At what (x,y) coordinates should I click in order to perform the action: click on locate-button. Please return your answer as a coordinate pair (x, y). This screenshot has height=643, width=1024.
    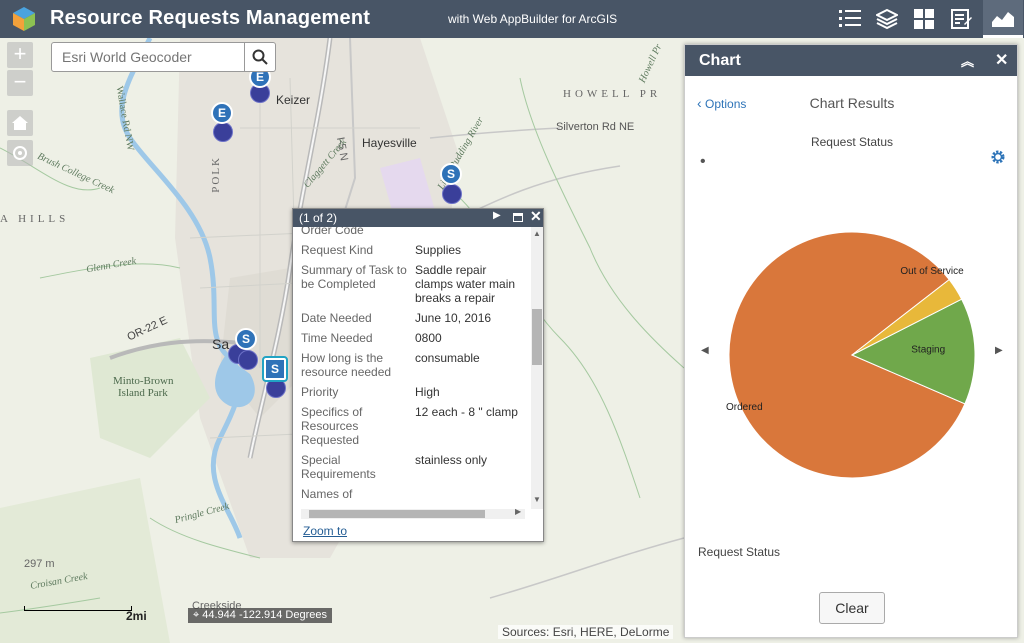
    Looking at the image, I should click on (20, 153).